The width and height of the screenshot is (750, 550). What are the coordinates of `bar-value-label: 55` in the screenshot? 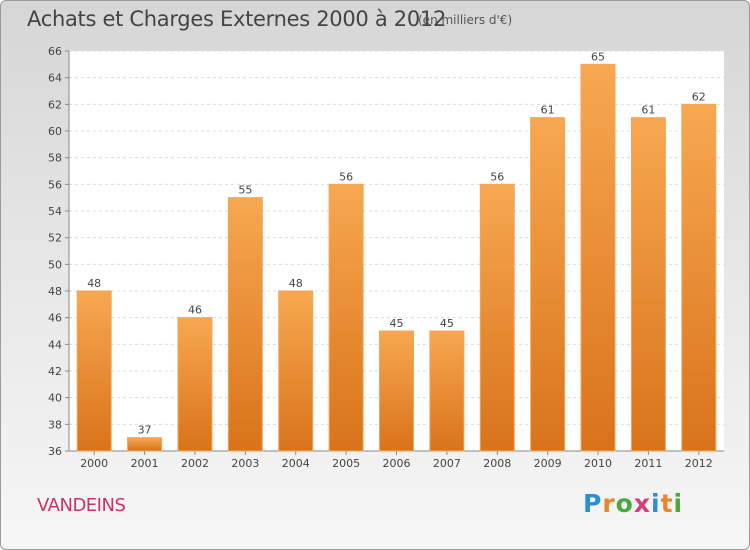 It's located at (245, 190).